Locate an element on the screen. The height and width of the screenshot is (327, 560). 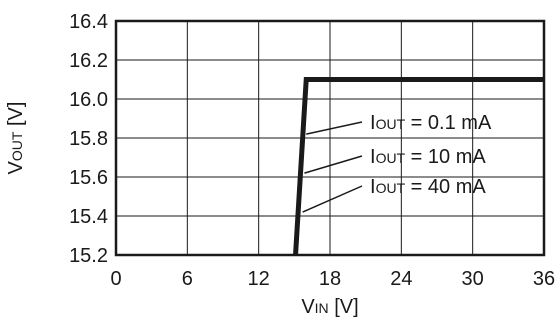
y-tick-label: 15.8 is located at coordinates (88, 139).